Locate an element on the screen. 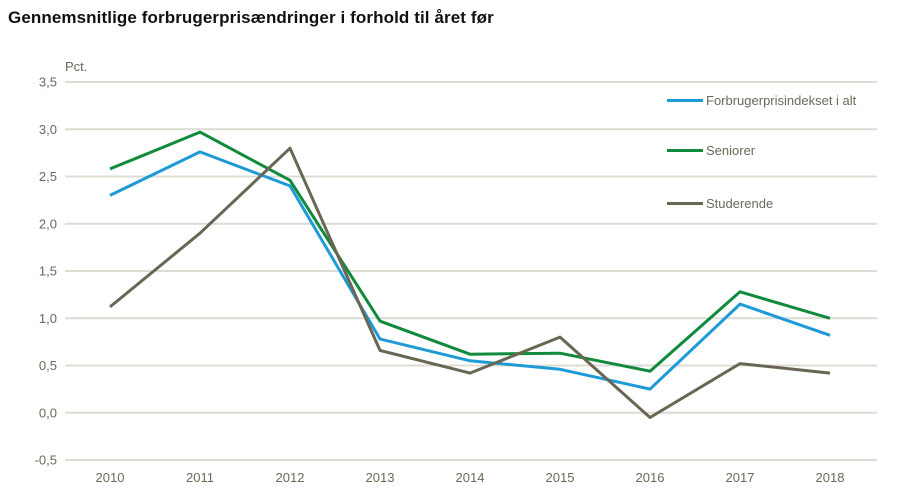  y-tick-label: 1,0 is located at coordinates (48, 318).